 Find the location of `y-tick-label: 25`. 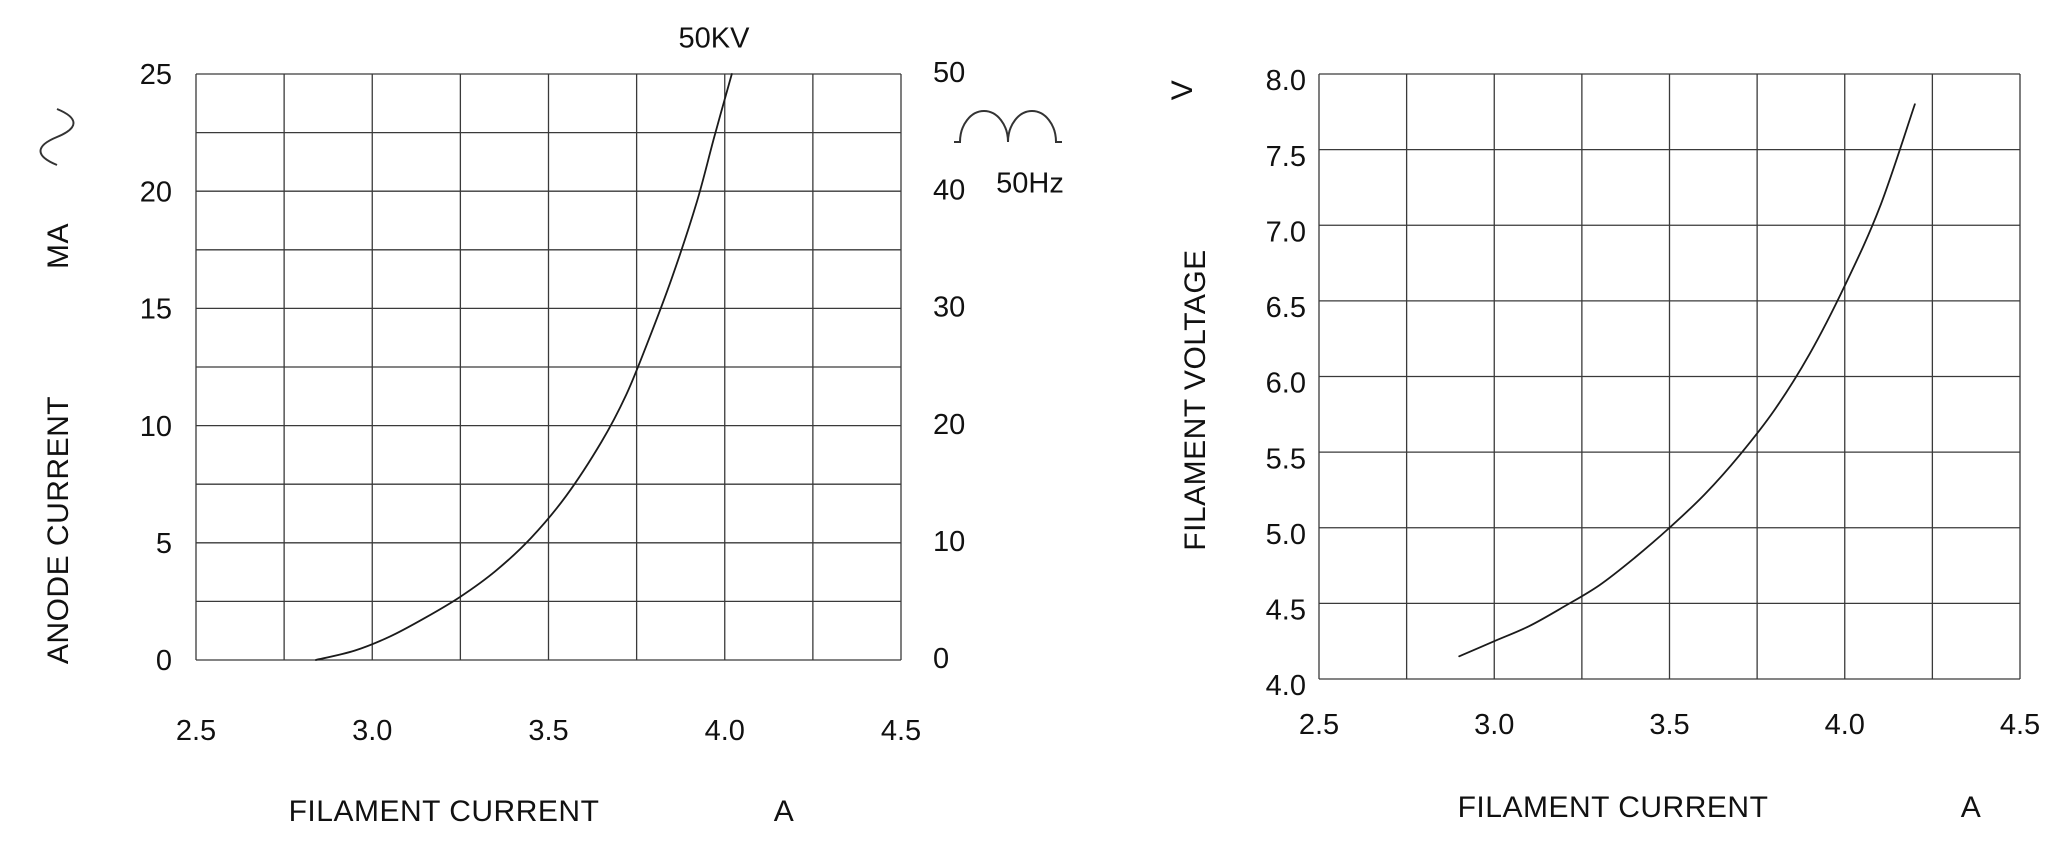

y-tick-label: 25 is located at coordinates (156, 75).